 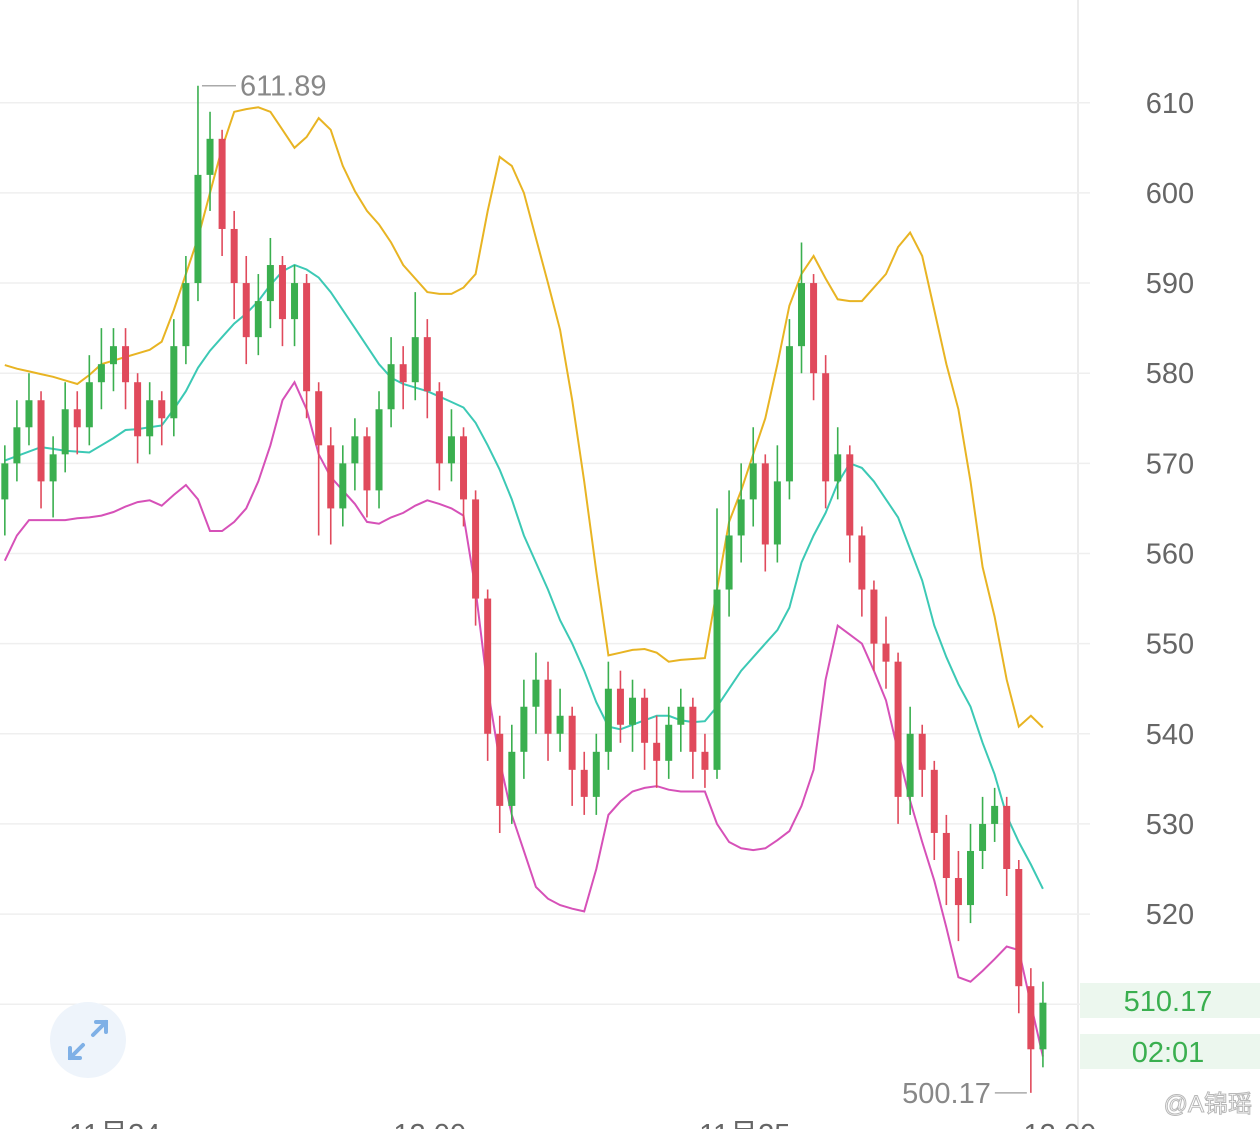 I want to click on y-tick-label: 580, so click(x=1170, y=374).